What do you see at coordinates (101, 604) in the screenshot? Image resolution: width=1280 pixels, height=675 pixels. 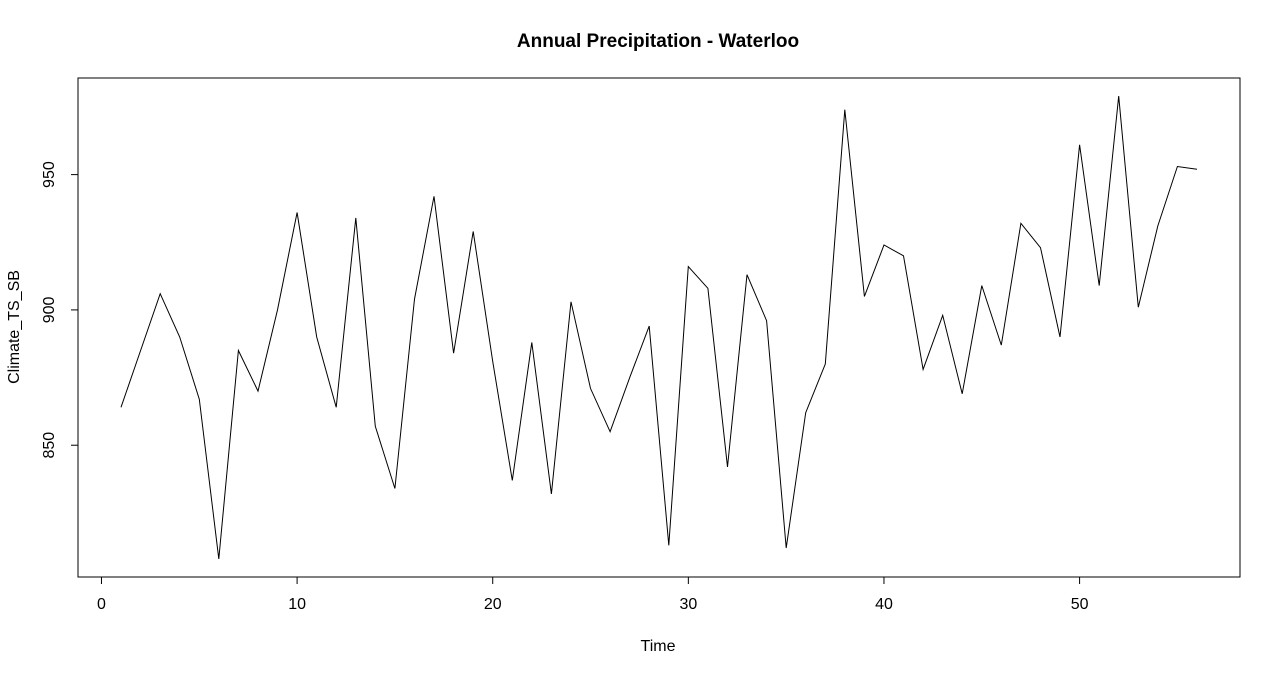 I see `x-tick-label: 0` at bounding box center [101, 604].